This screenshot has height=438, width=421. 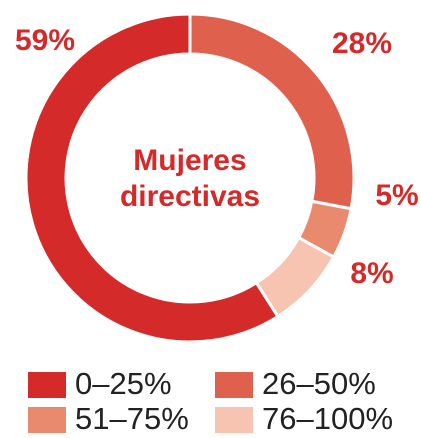 What do you see at coordinates (371, 273) in the screenshot?
I see `value-label: 8%` at bounding box center [371, 273].